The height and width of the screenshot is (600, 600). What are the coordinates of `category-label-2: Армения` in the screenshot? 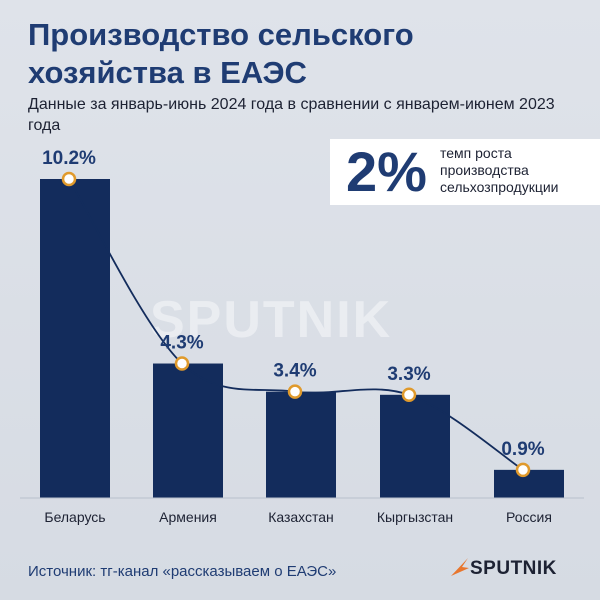 It's located at (188, 517).